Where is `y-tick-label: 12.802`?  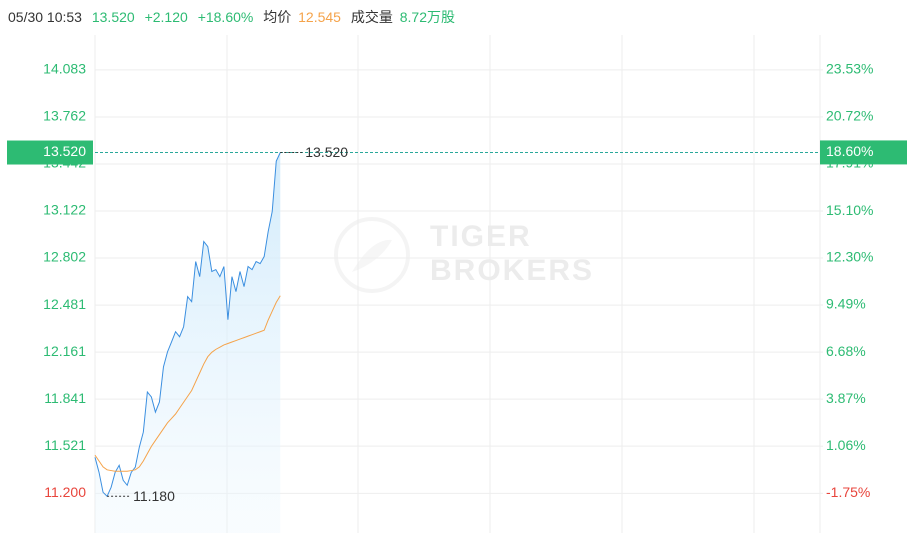
y-tick-label: 12.802 is located at coordinates (64, 257).